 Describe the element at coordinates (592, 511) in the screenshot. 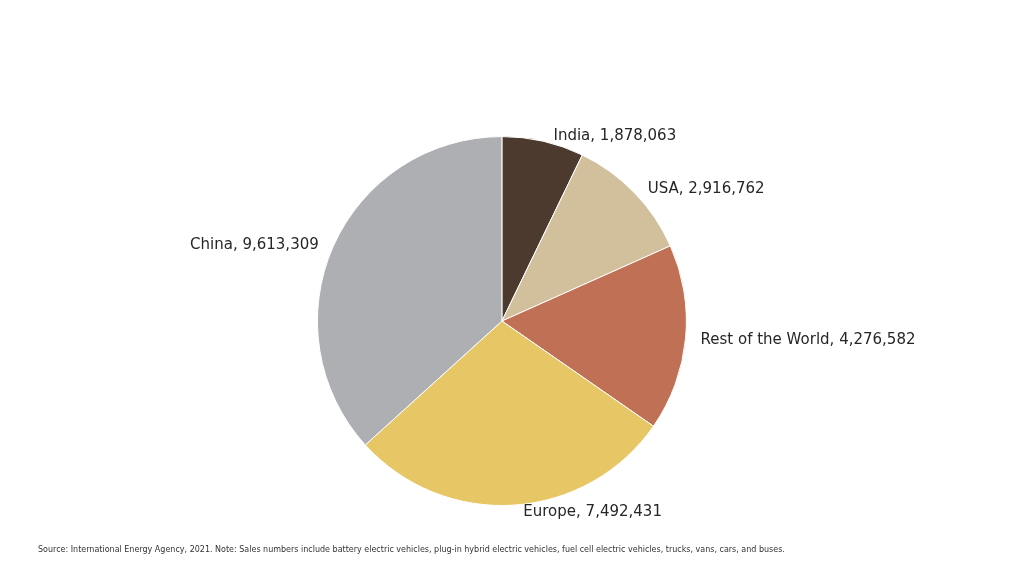

I see `slice-label: Europe, 7,492,431` at that location.